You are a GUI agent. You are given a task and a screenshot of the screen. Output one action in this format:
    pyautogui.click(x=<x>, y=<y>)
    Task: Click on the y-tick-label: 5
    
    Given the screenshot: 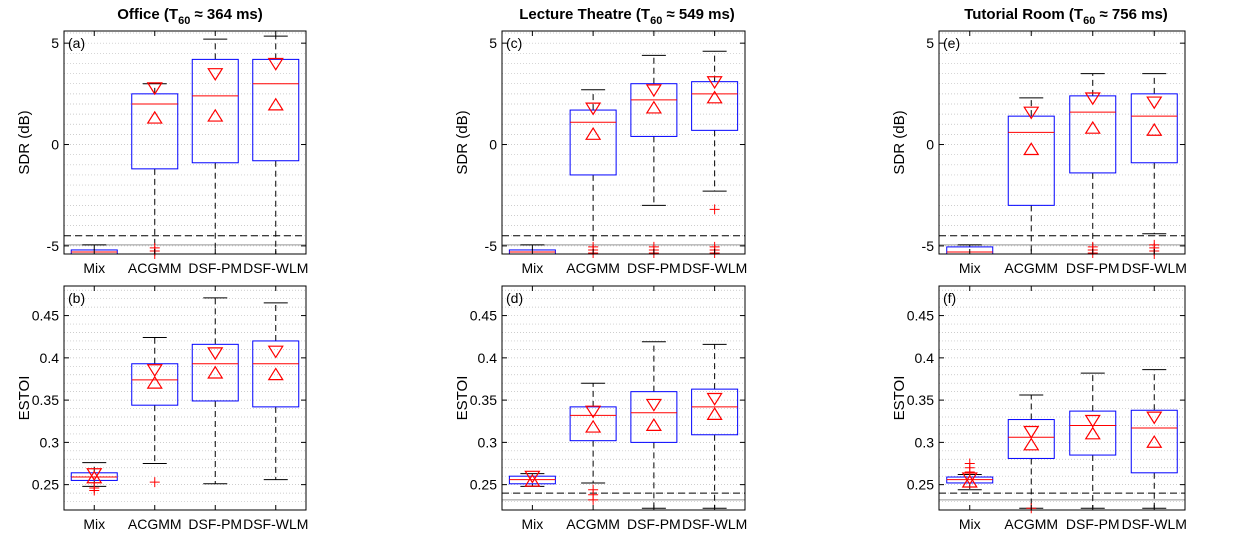 What is the action you would take?
    pyautogui.click(x=493, y=43)
    